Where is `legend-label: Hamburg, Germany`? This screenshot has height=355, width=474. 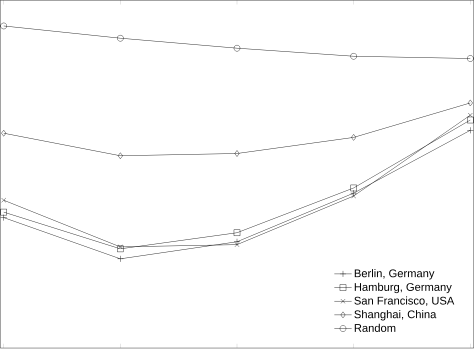
legend-label: Hamburg, Germany is located at coordinates (403, 288).